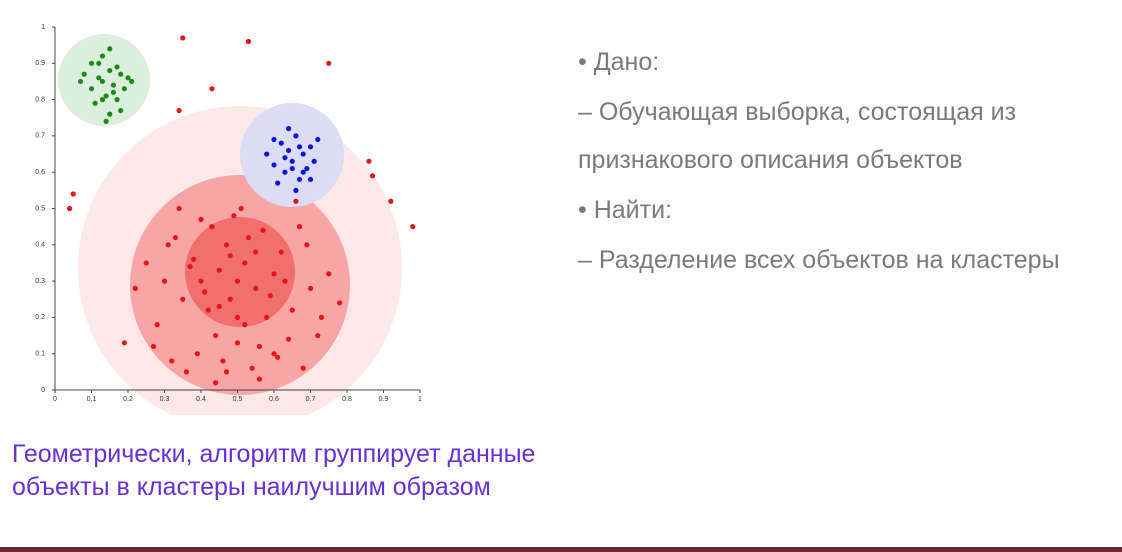 This screenshot has height=552, width=1122. What do you see at coordinates (240, 272) in the screenshot?
I see `cluster-halo` at bounding box center [240, 272].